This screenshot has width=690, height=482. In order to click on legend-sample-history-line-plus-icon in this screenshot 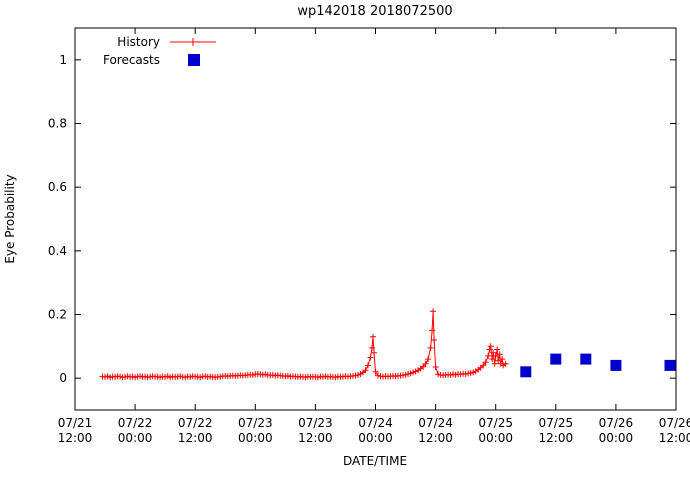, I will do `click(193, 42)`.